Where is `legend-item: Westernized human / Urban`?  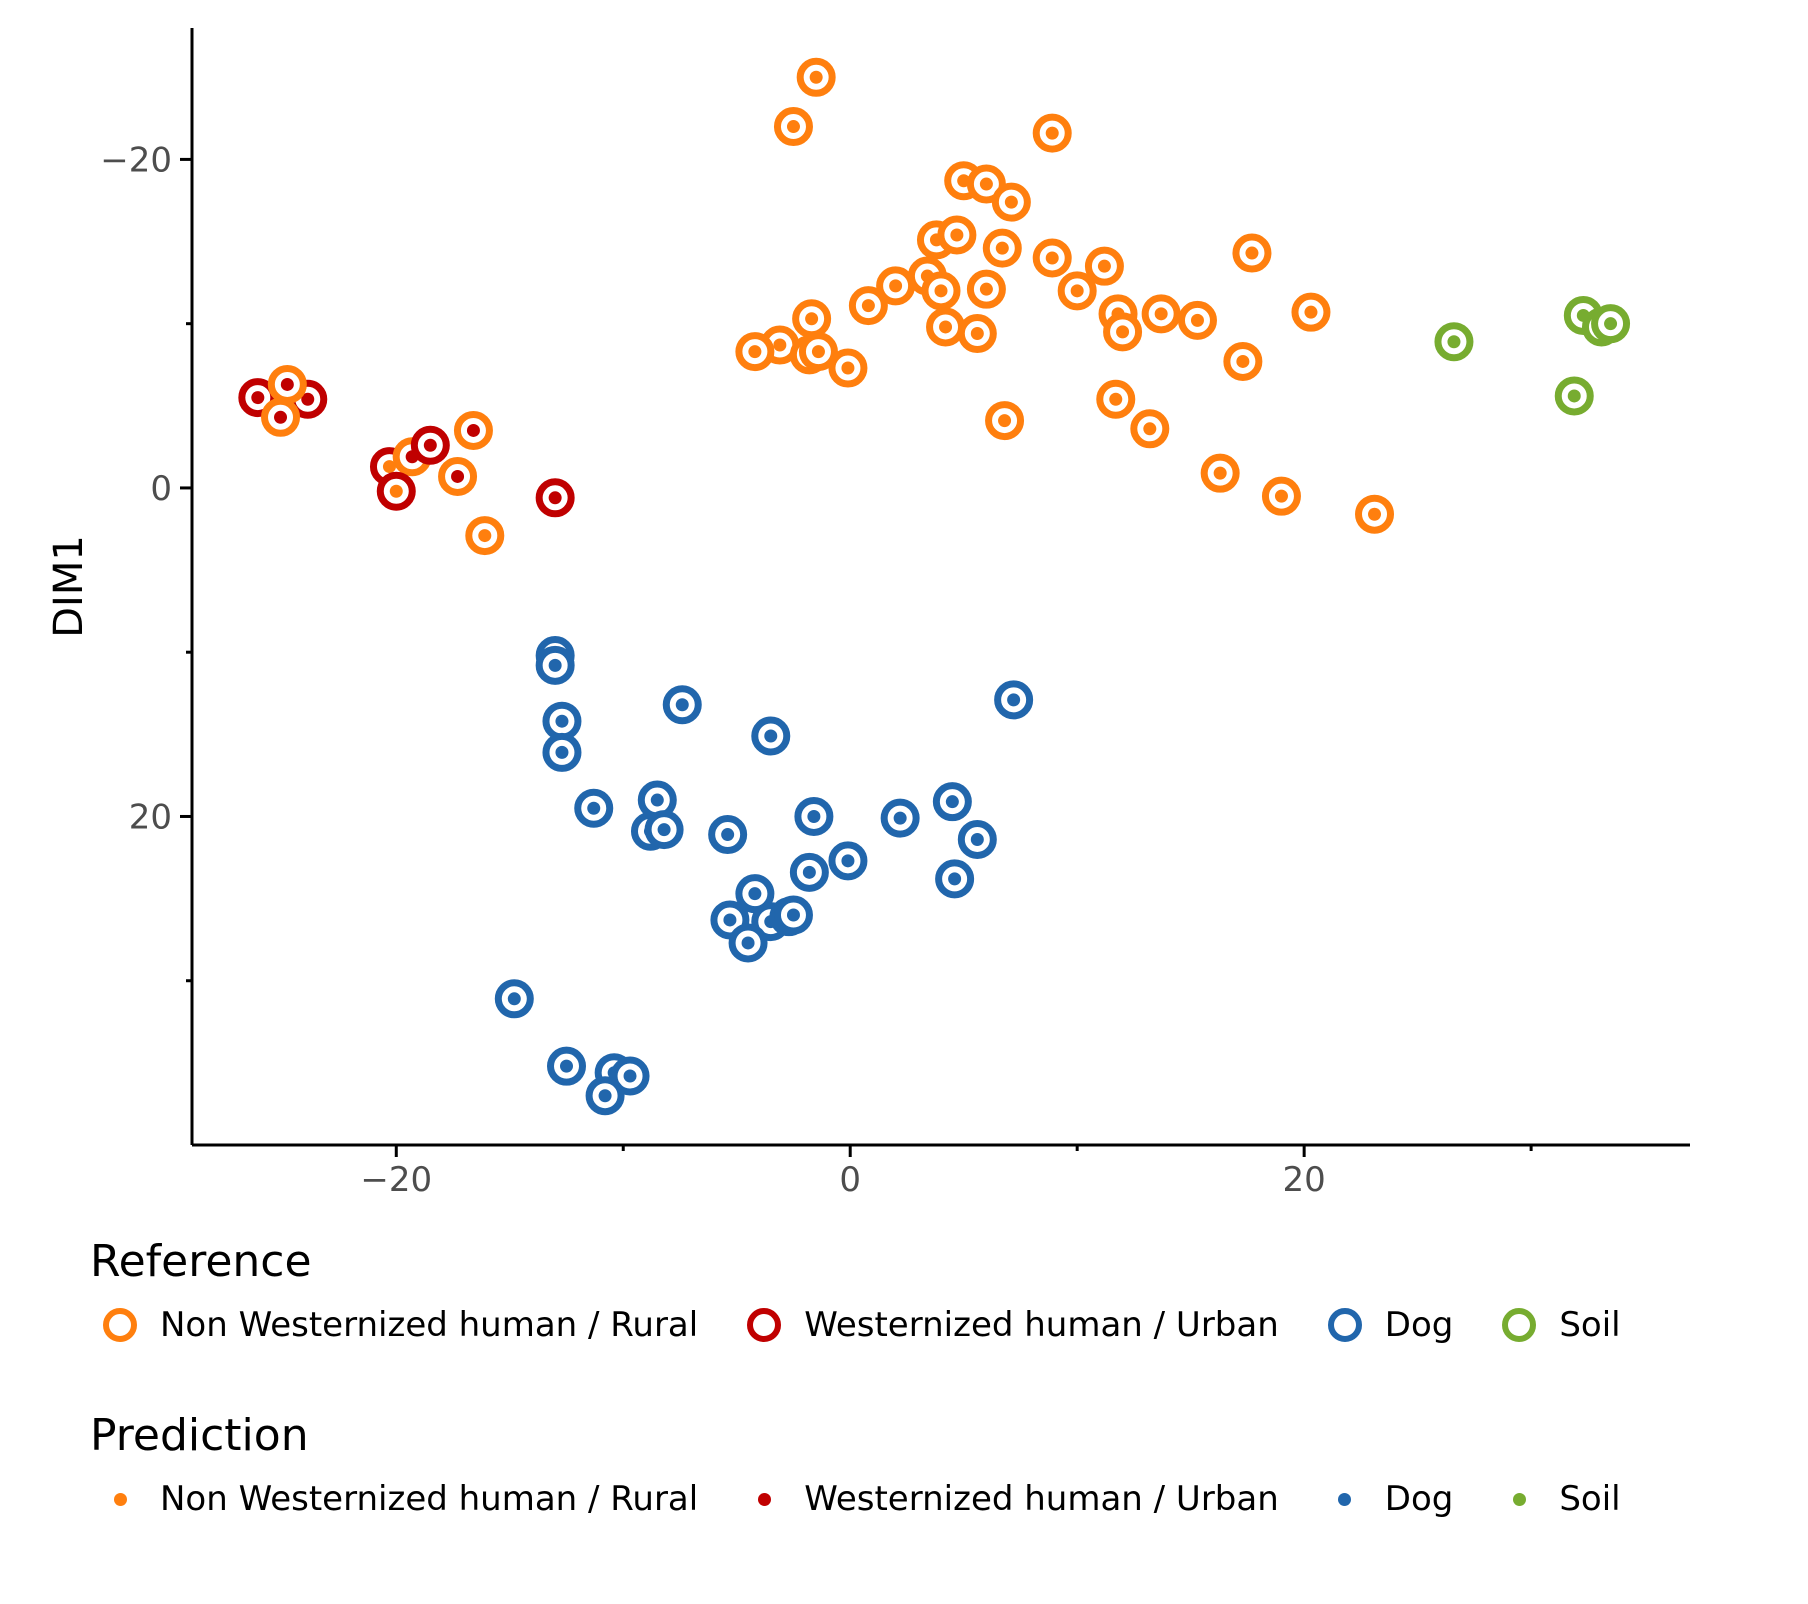
legend-item: Westernized human / Urban is located at coordinates (1006, 1499).